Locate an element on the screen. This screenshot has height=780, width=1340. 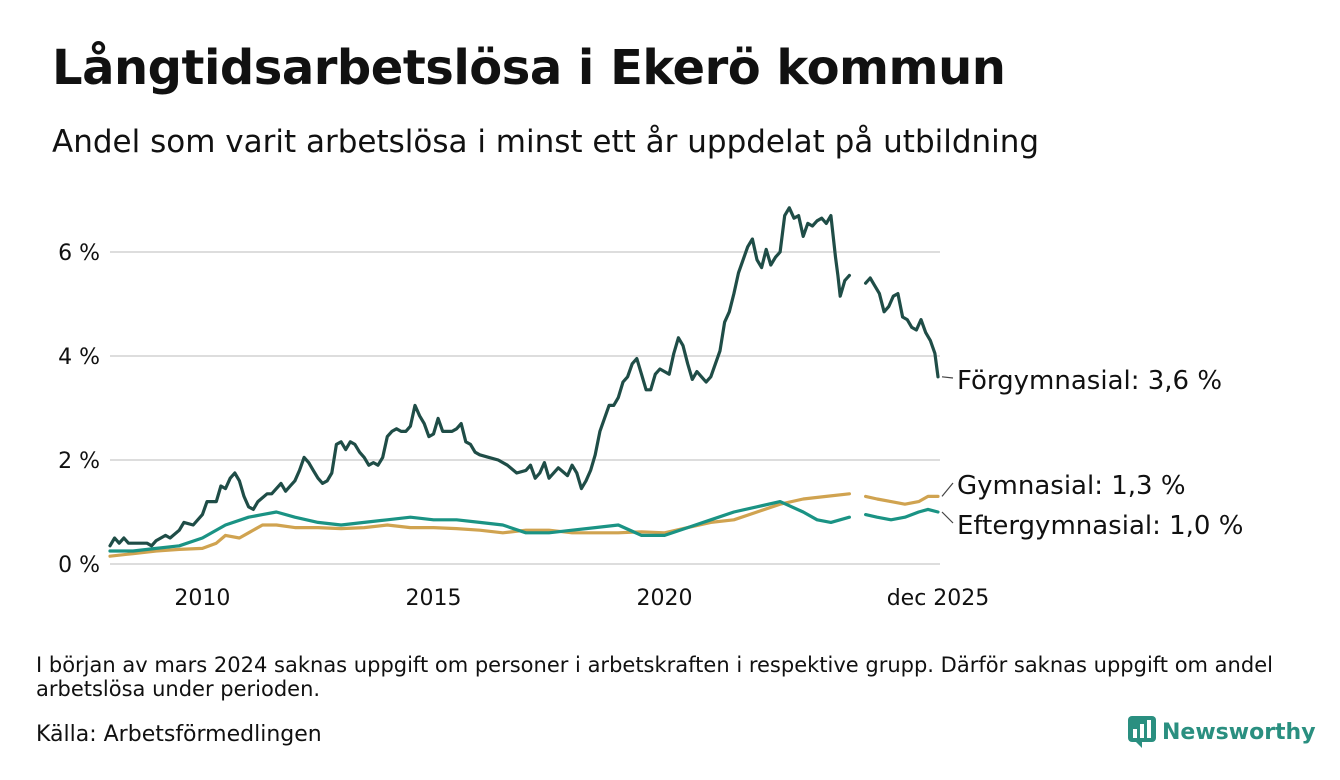
series-line-eftergymnasial is located at coordinates (479, 526).